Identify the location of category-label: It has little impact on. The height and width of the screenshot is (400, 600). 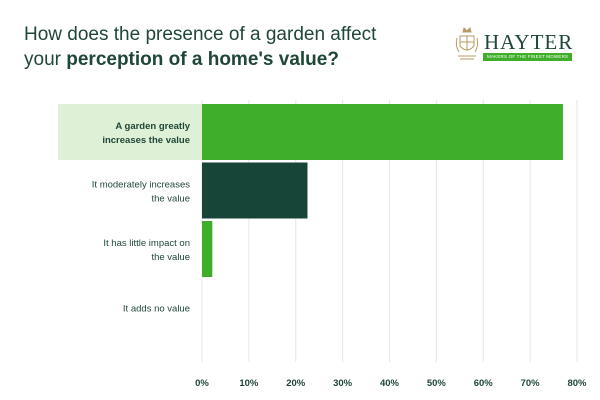
(146, 243).